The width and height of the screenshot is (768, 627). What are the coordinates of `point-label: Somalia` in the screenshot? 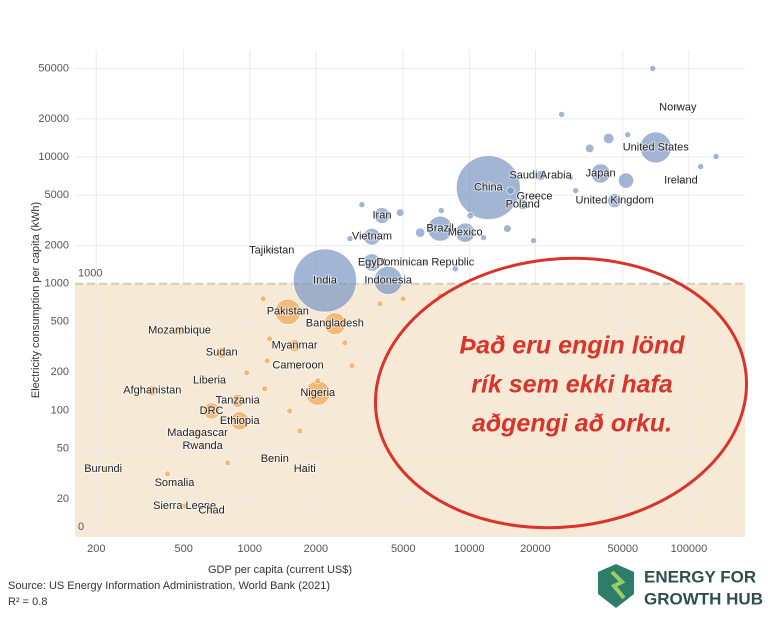 It's located at (175, 483).